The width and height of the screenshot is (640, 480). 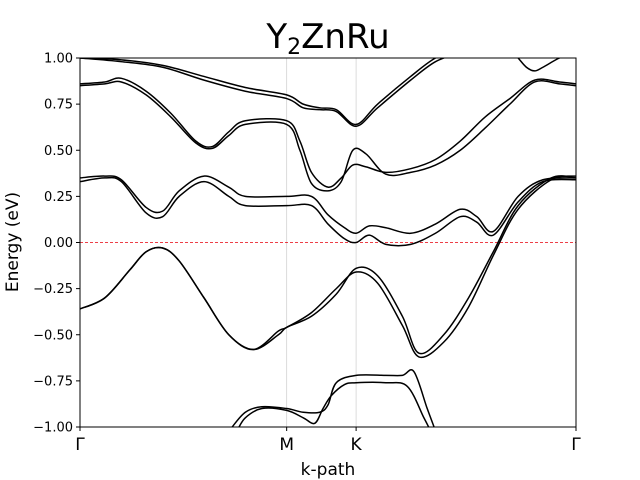 I want to click on x-tick-label-0: Γ, so click(x=80, y=445).